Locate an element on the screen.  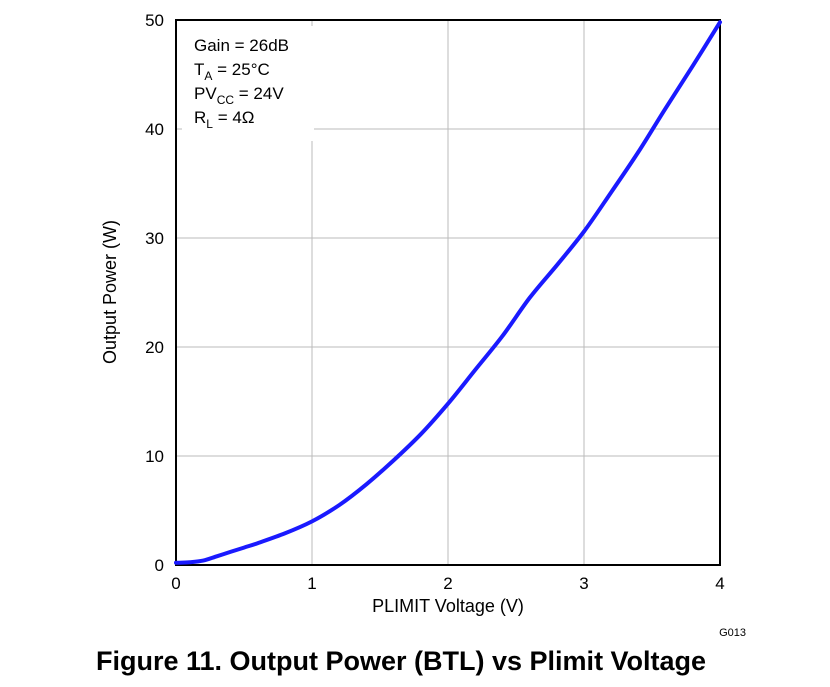
annotation-background is located at coordinates (248, 83).